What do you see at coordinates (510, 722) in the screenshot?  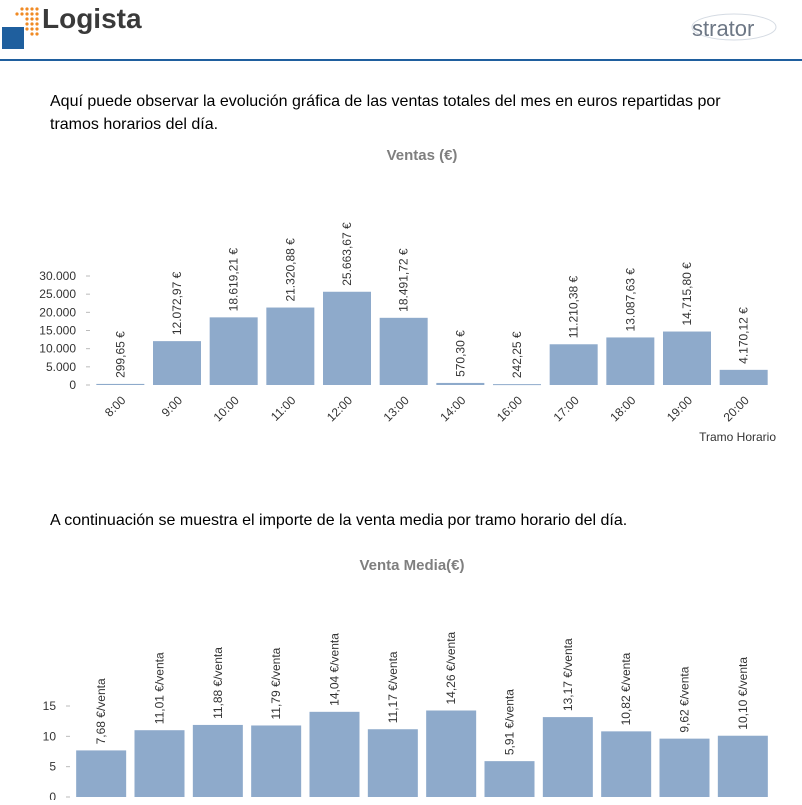 I see `data-label: 5,91 €/venta` at bounding box center [510, 722].